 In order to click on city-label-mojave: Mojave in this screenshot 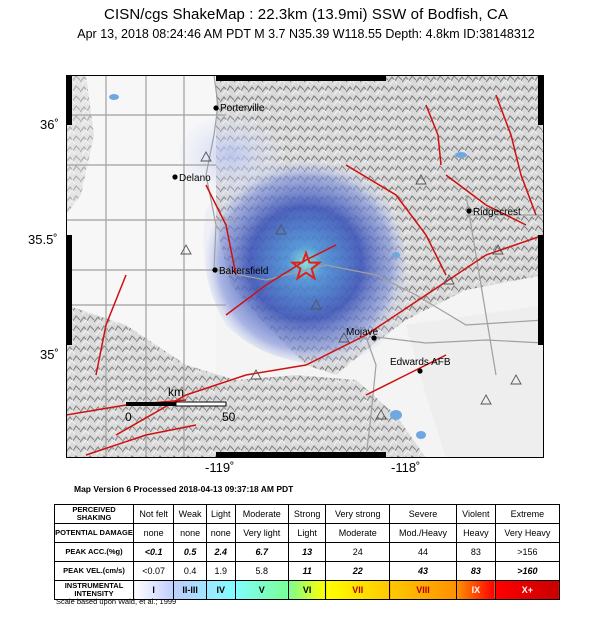, I will do `click(362, 332)`.